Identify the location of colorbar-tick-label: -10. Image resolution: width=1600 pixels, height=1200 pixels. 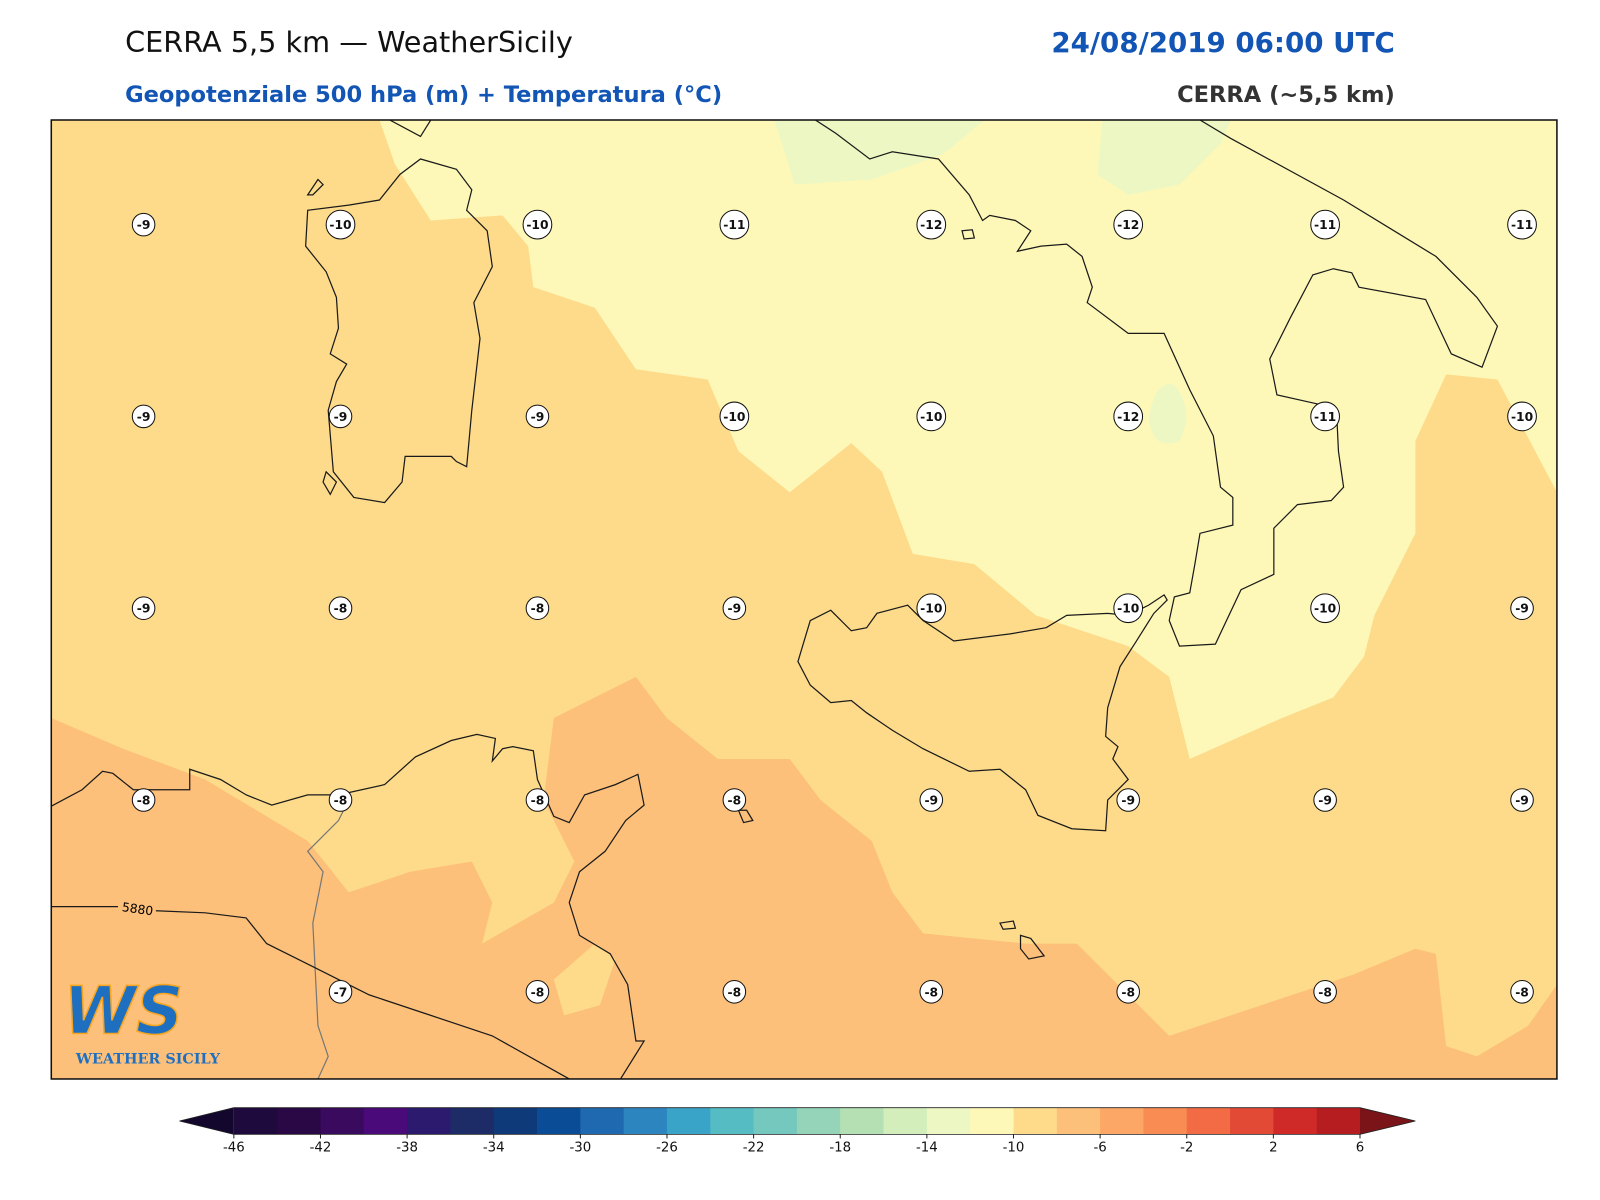
(1014, 1148).